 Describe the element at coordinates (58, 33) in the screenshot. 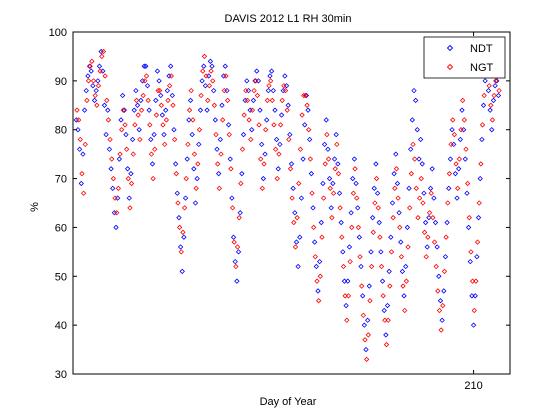

I see `y-tick-label: 100` at that location.